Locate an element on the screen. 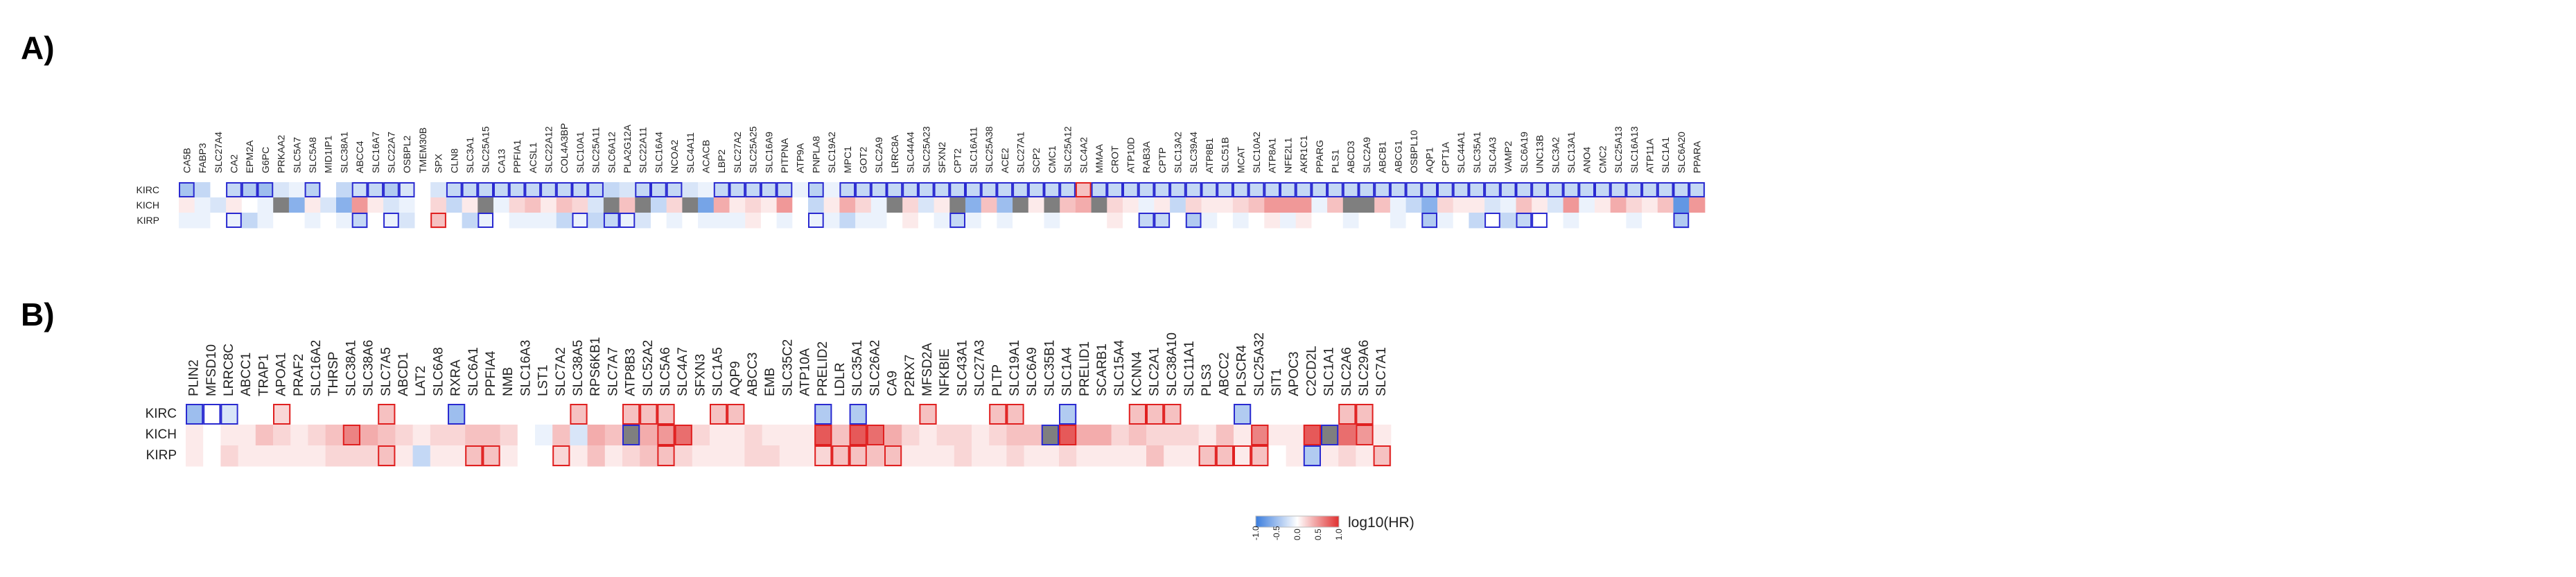  column-label: SLC25A12 is located at coordinates (1068, 149).